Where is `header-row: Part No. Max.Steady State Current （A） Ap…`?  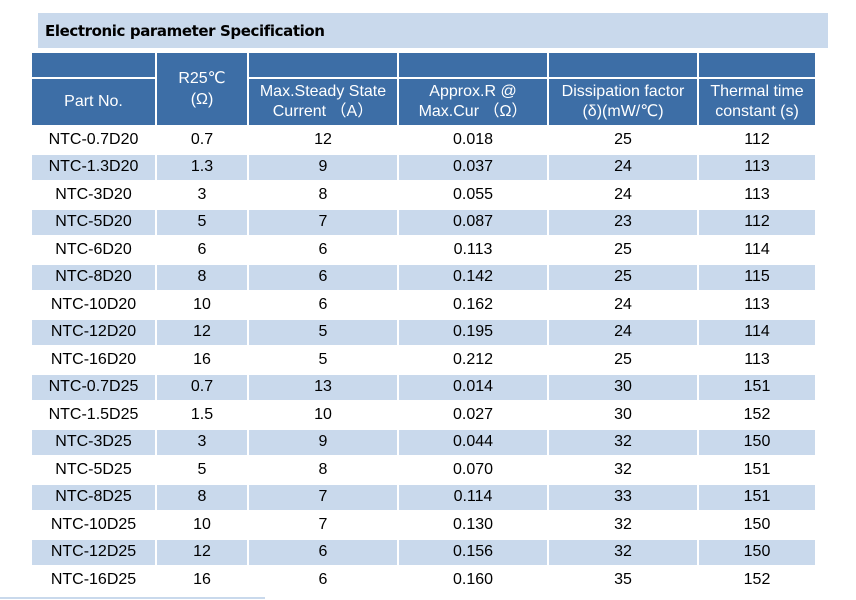
header-row: Part No. Max.Steady State Current （A） Ap… is located at coordinates (423, 102).